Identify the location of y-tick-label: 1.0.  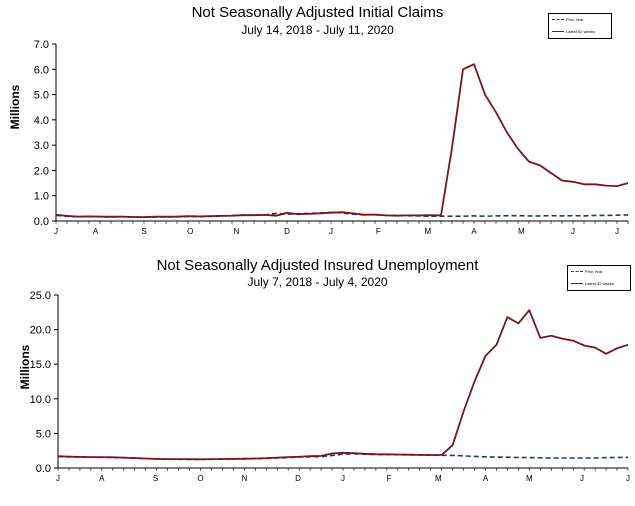
(41, 197).